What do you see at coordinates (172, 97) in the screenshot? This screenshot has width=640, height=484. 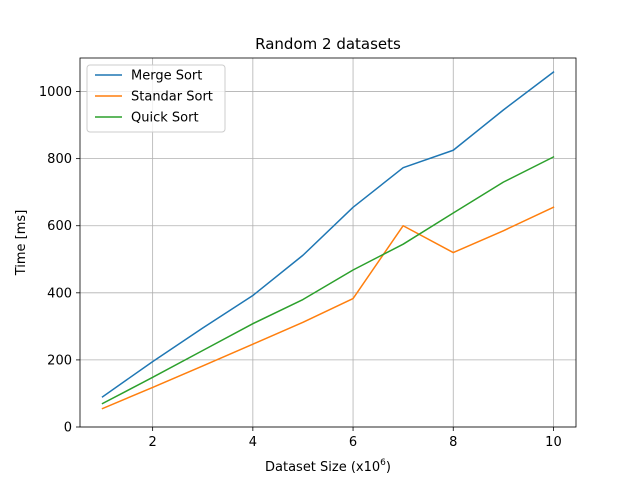 I see `legend-label: Standar Sort` at bounding box center [172, 97].